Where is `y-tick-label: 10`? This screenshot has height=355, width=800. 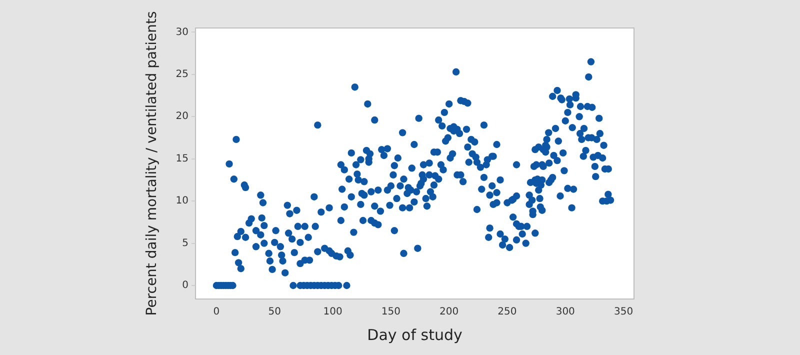
y-tick-label: 10 is located at coordinates (182, 201).